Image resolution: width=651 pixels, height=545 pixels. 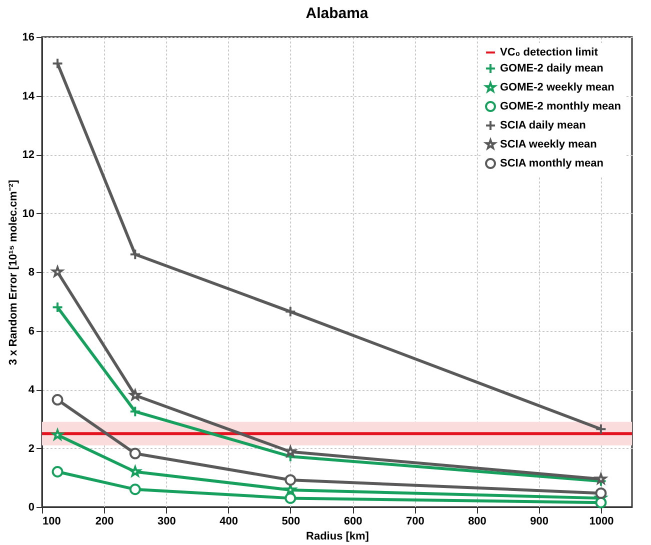 I want to click on legend-label: SCIA monthly mean, so click(x=552, y=164).